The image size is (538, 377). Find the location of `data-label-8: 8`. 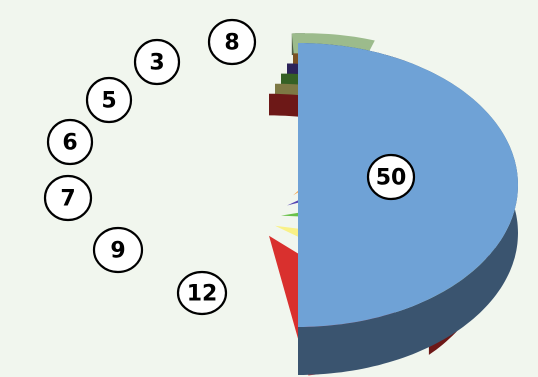

data-label-8: 8 is located at coordinates (231, 43).